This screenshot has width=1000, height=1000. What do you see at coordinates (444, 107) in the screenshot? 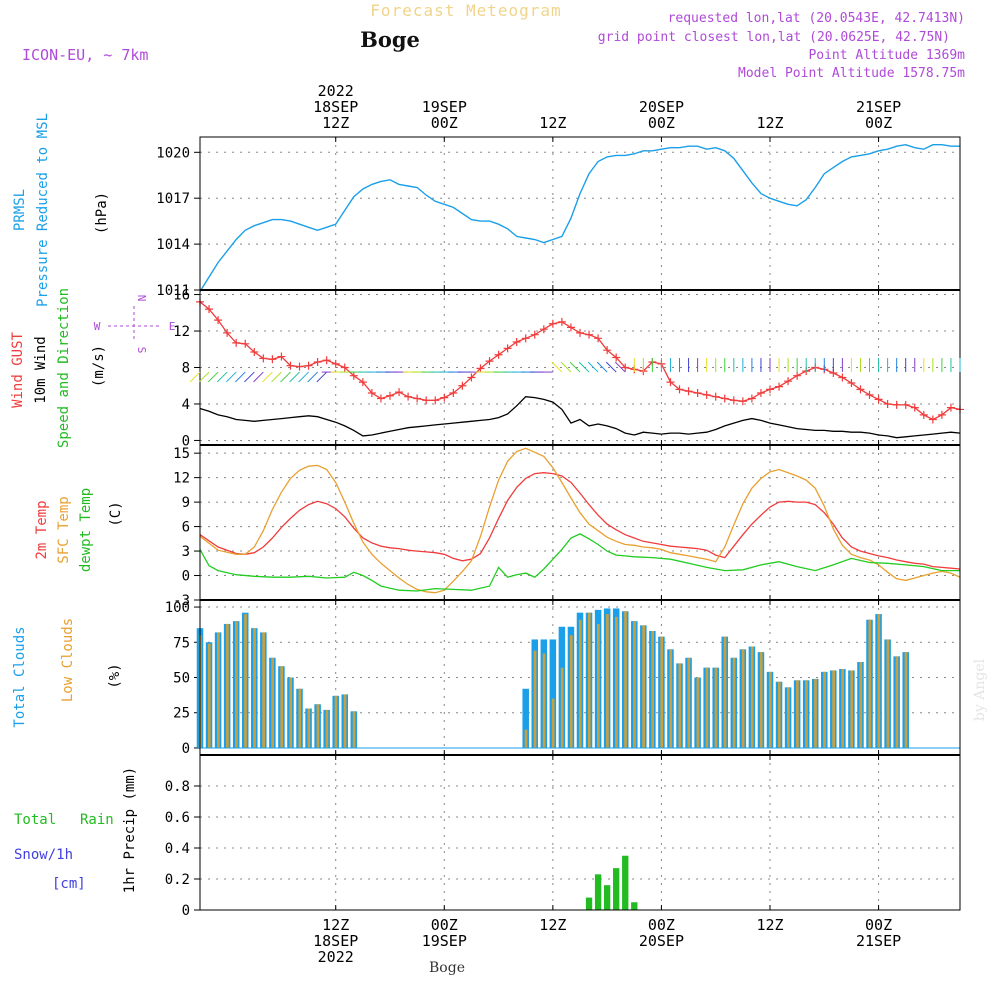
I see `top-time-label: 19SEP` at bounding box center [444, 107].